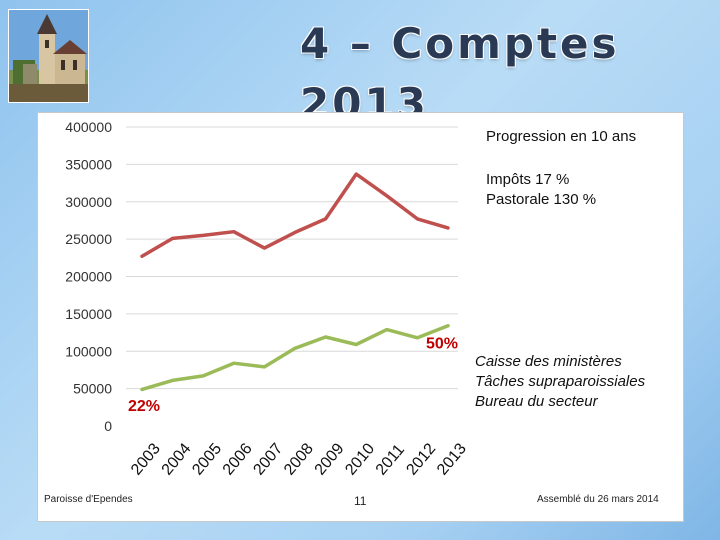  What do you see at coordinates (330, 459) in the screenshot?
I see `x-tick-label: 2009` at bounding box center [330, 459].